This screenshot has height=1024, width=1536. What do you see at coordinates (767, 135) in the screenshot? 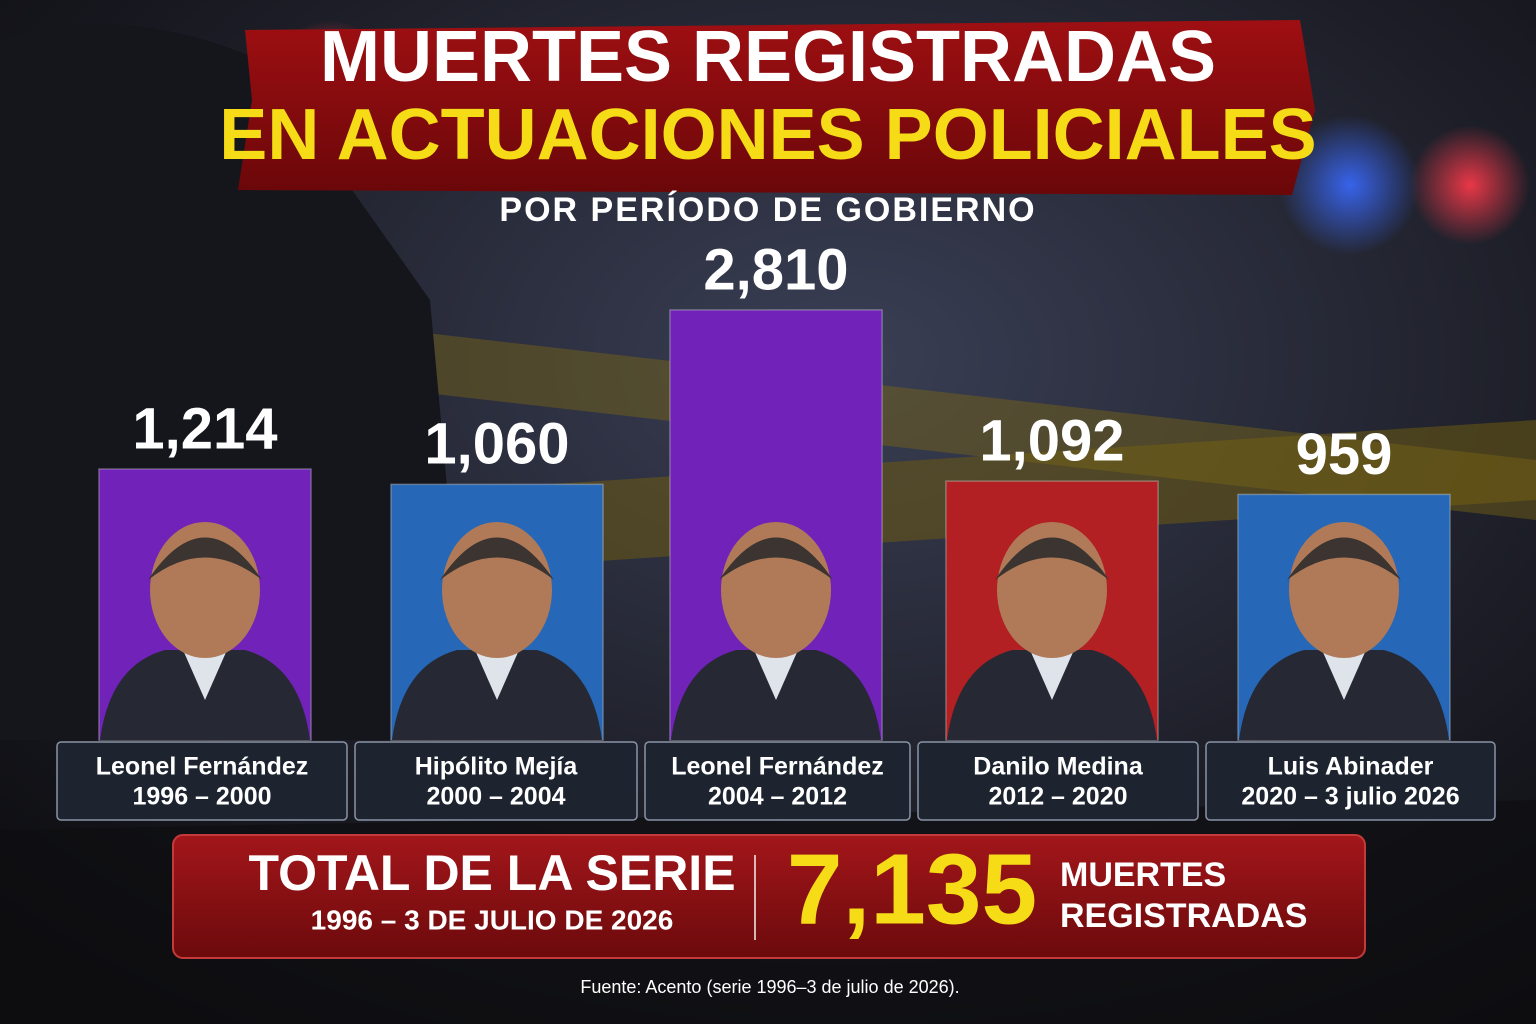
I see `chart-title: EN ACTUACIONES POLICIALES` at bounding box center [767, 135].